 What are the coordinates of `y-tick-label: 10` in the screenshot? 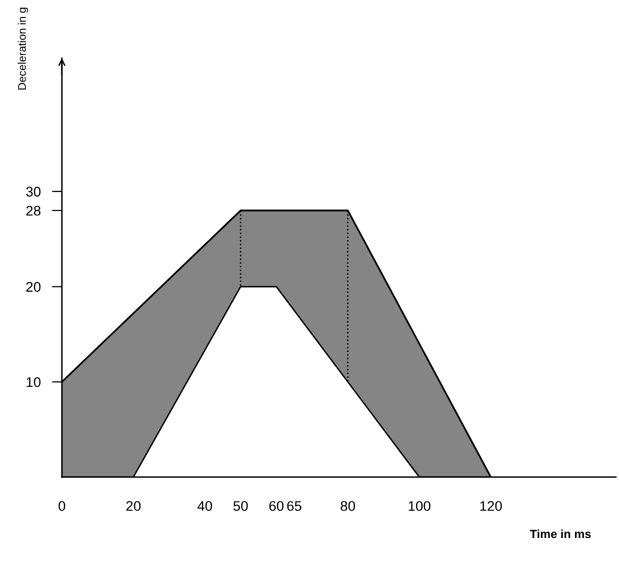 It's located at (33, 382).